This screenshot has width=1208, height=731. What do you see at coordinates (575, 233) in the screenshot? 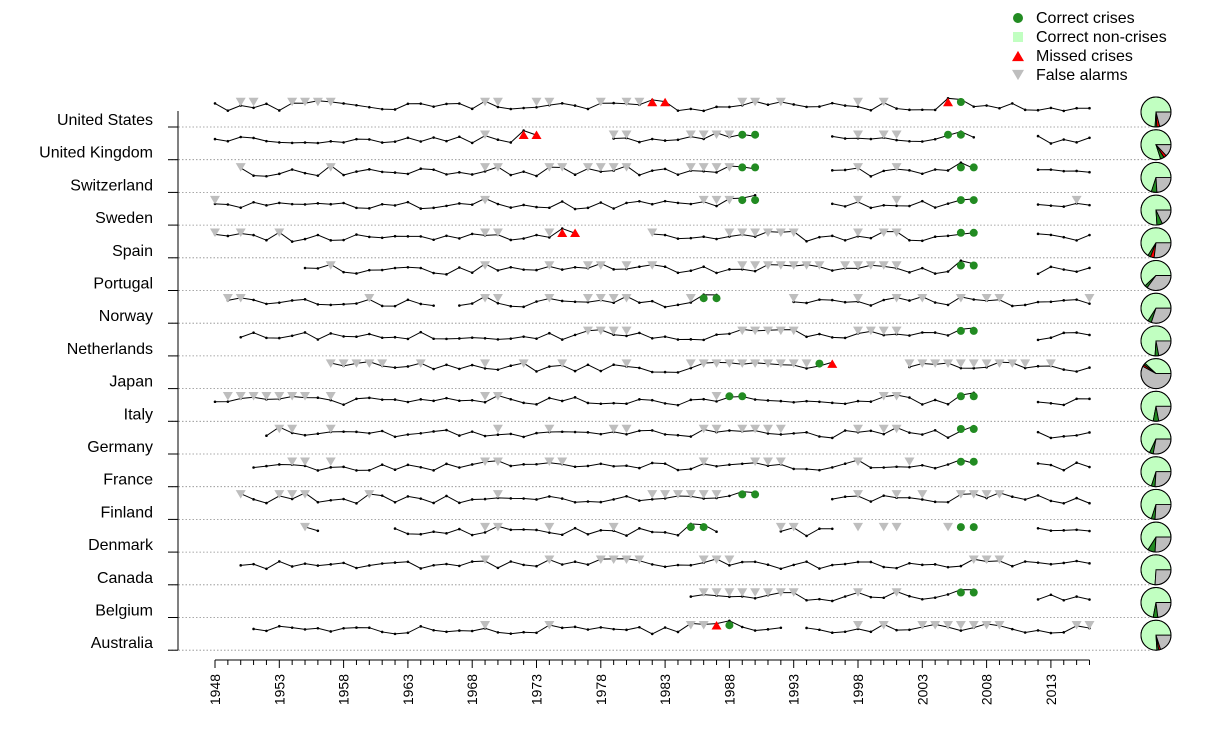
I see `missed-crisis-marker` at bounding box center [575, 233].